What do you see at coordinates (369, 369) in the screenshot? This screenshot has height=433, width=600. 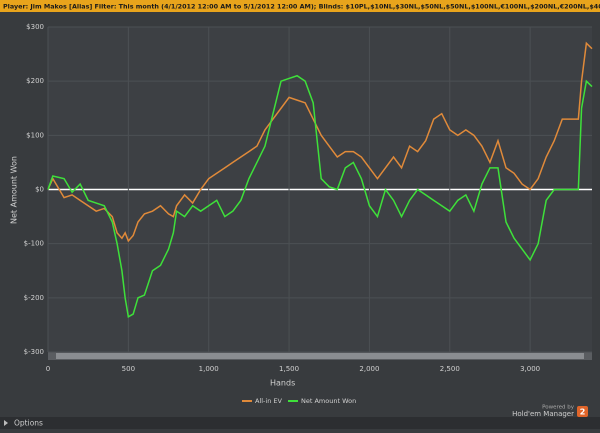 I see `x-tick-label: 2,000` at bounding box center [369, 369].